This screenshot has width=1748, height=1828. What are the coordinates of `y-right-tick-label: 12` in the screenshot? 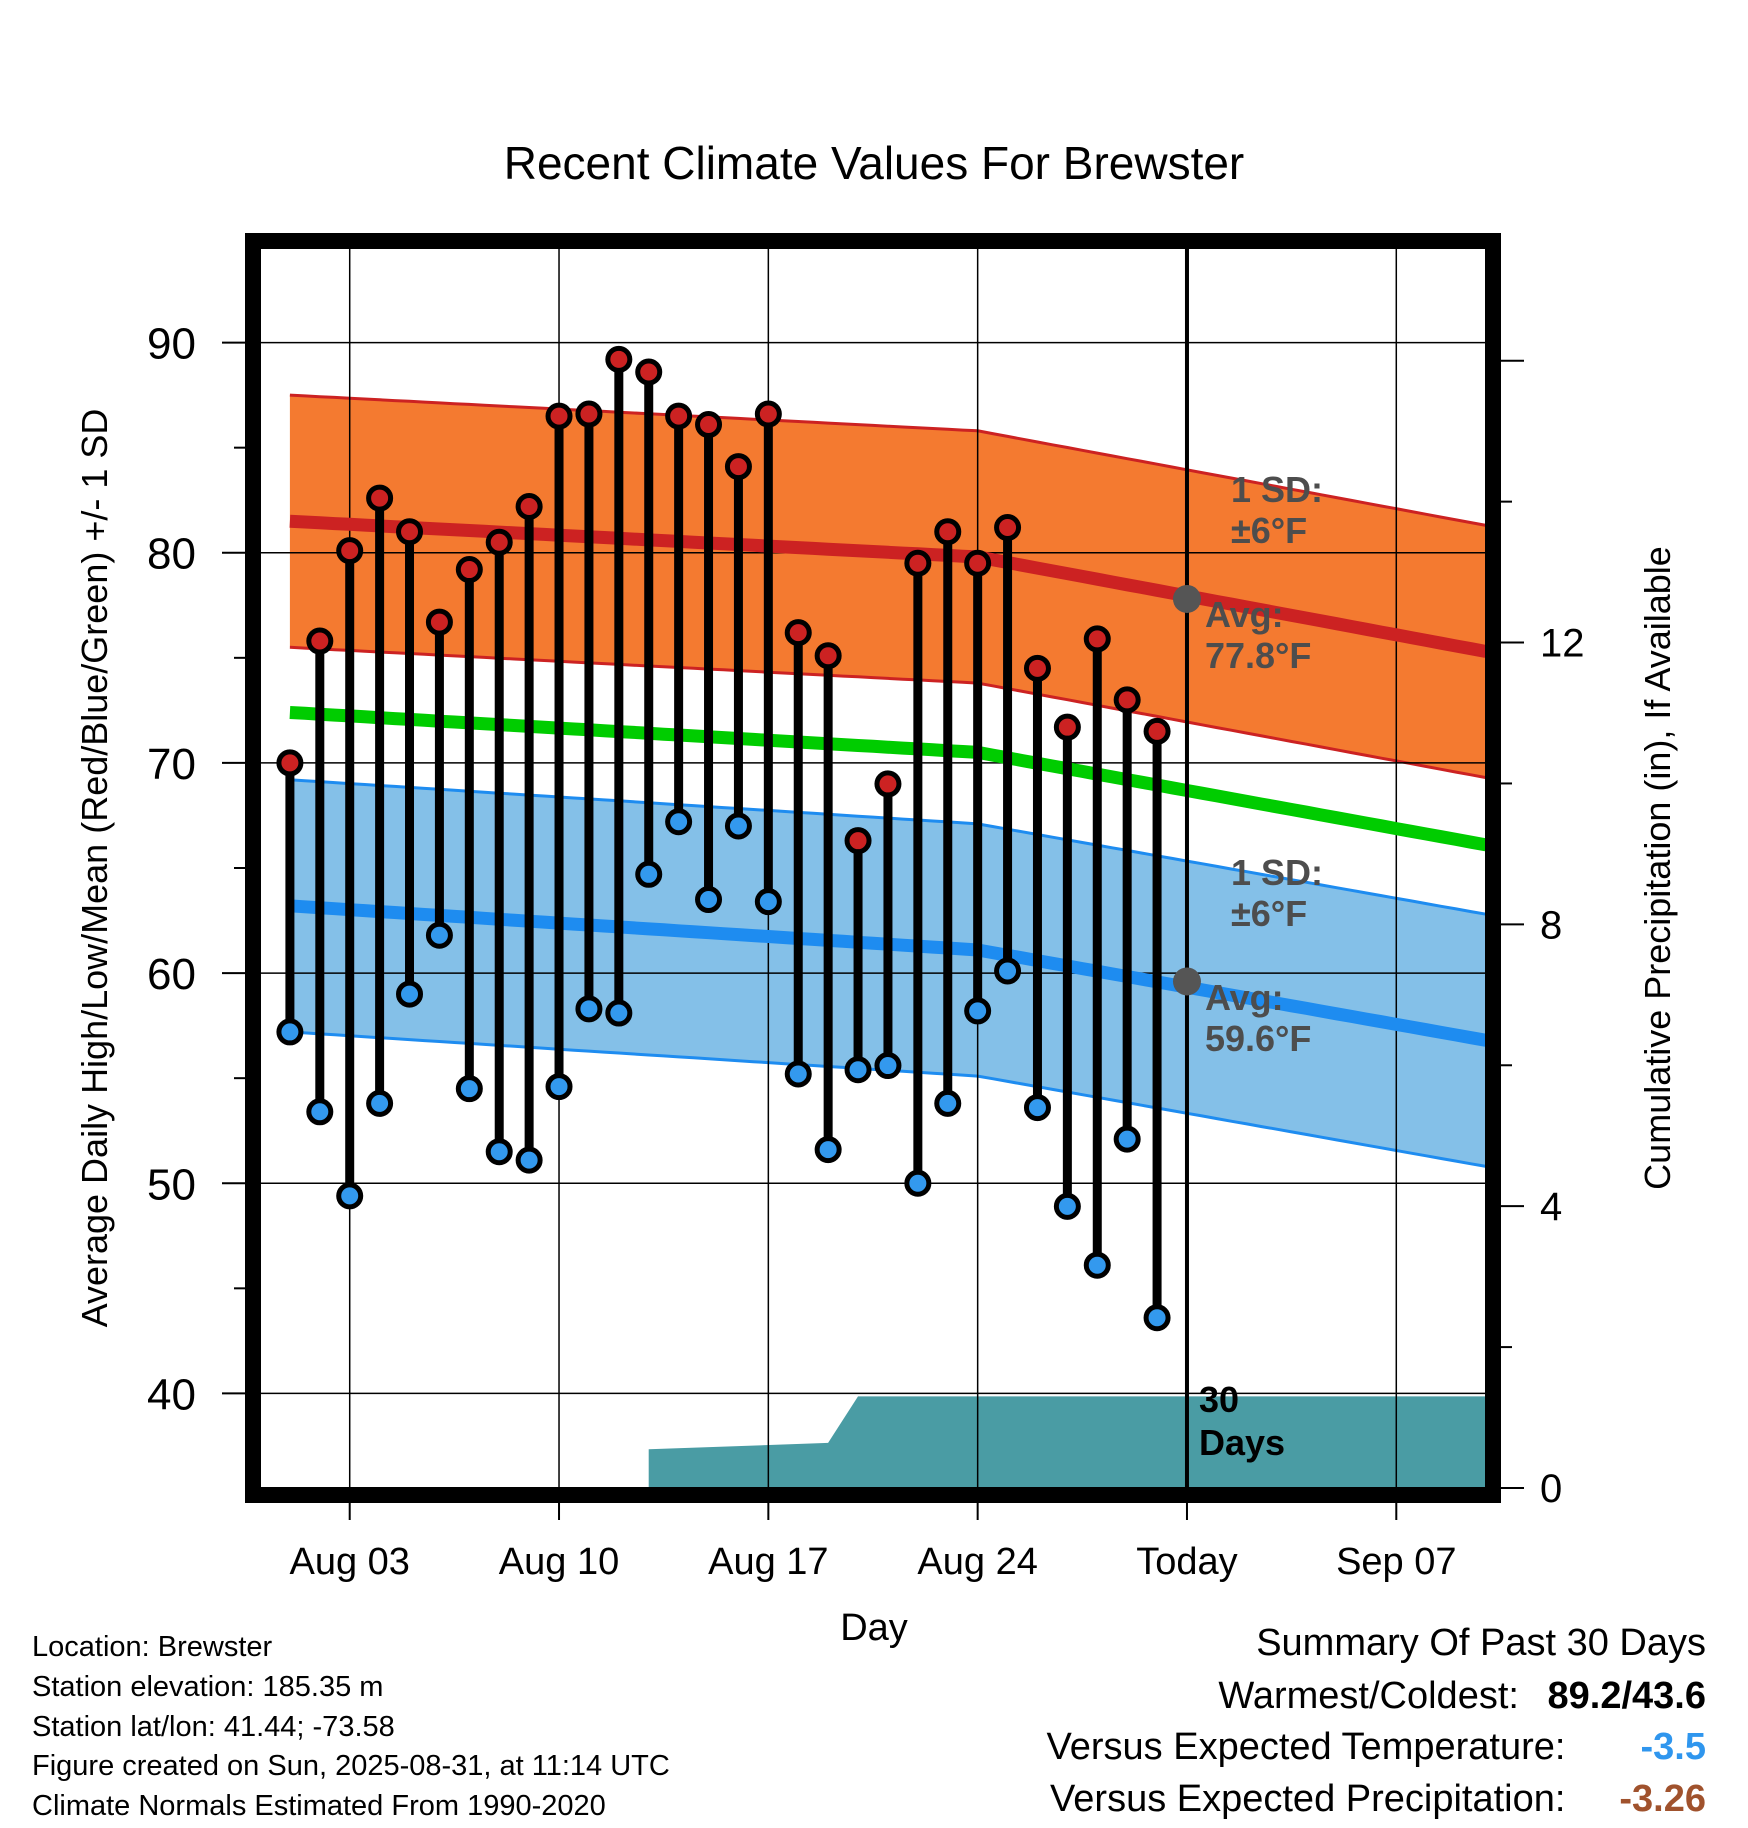 It's located at (1562, 644).